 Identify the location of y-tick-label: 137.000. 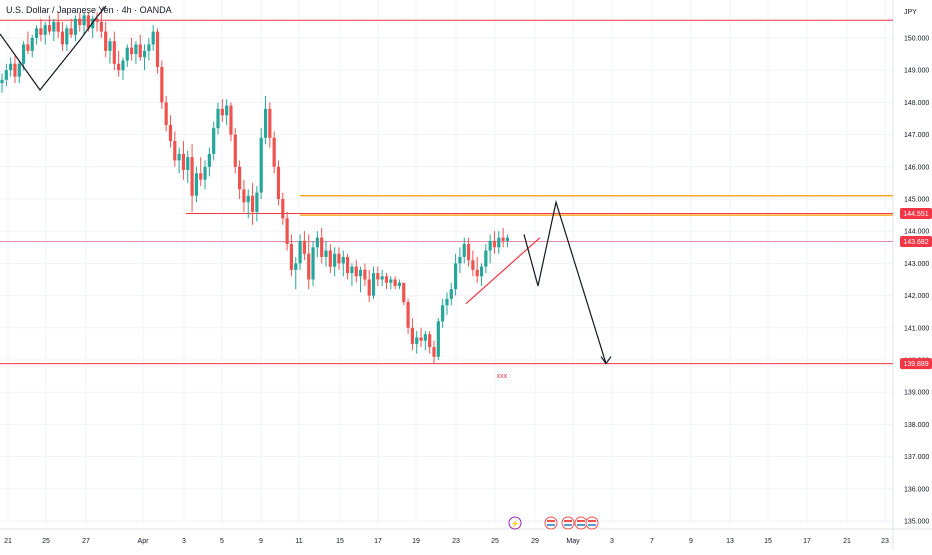
(916, 457).